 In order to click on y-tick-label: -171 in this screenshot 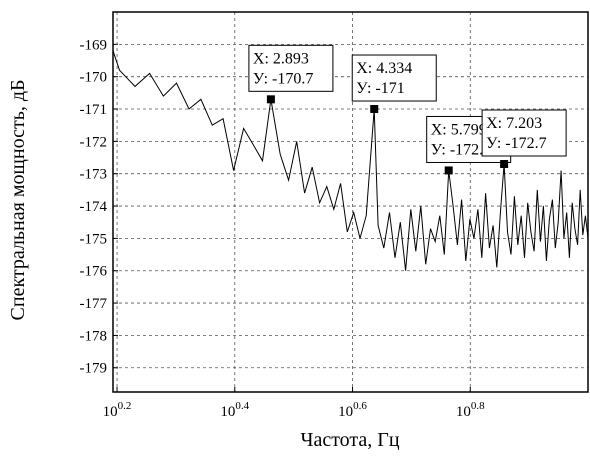, I will do `click(94, 110)`.